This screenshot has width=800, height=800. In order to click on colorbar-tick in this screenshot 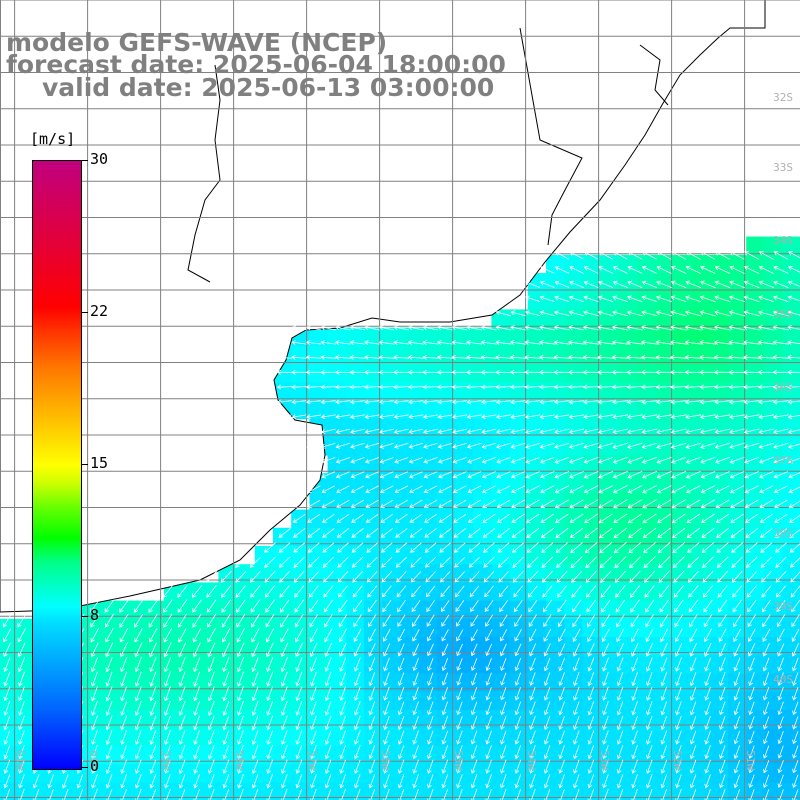, I will do `click(85, 616)`.